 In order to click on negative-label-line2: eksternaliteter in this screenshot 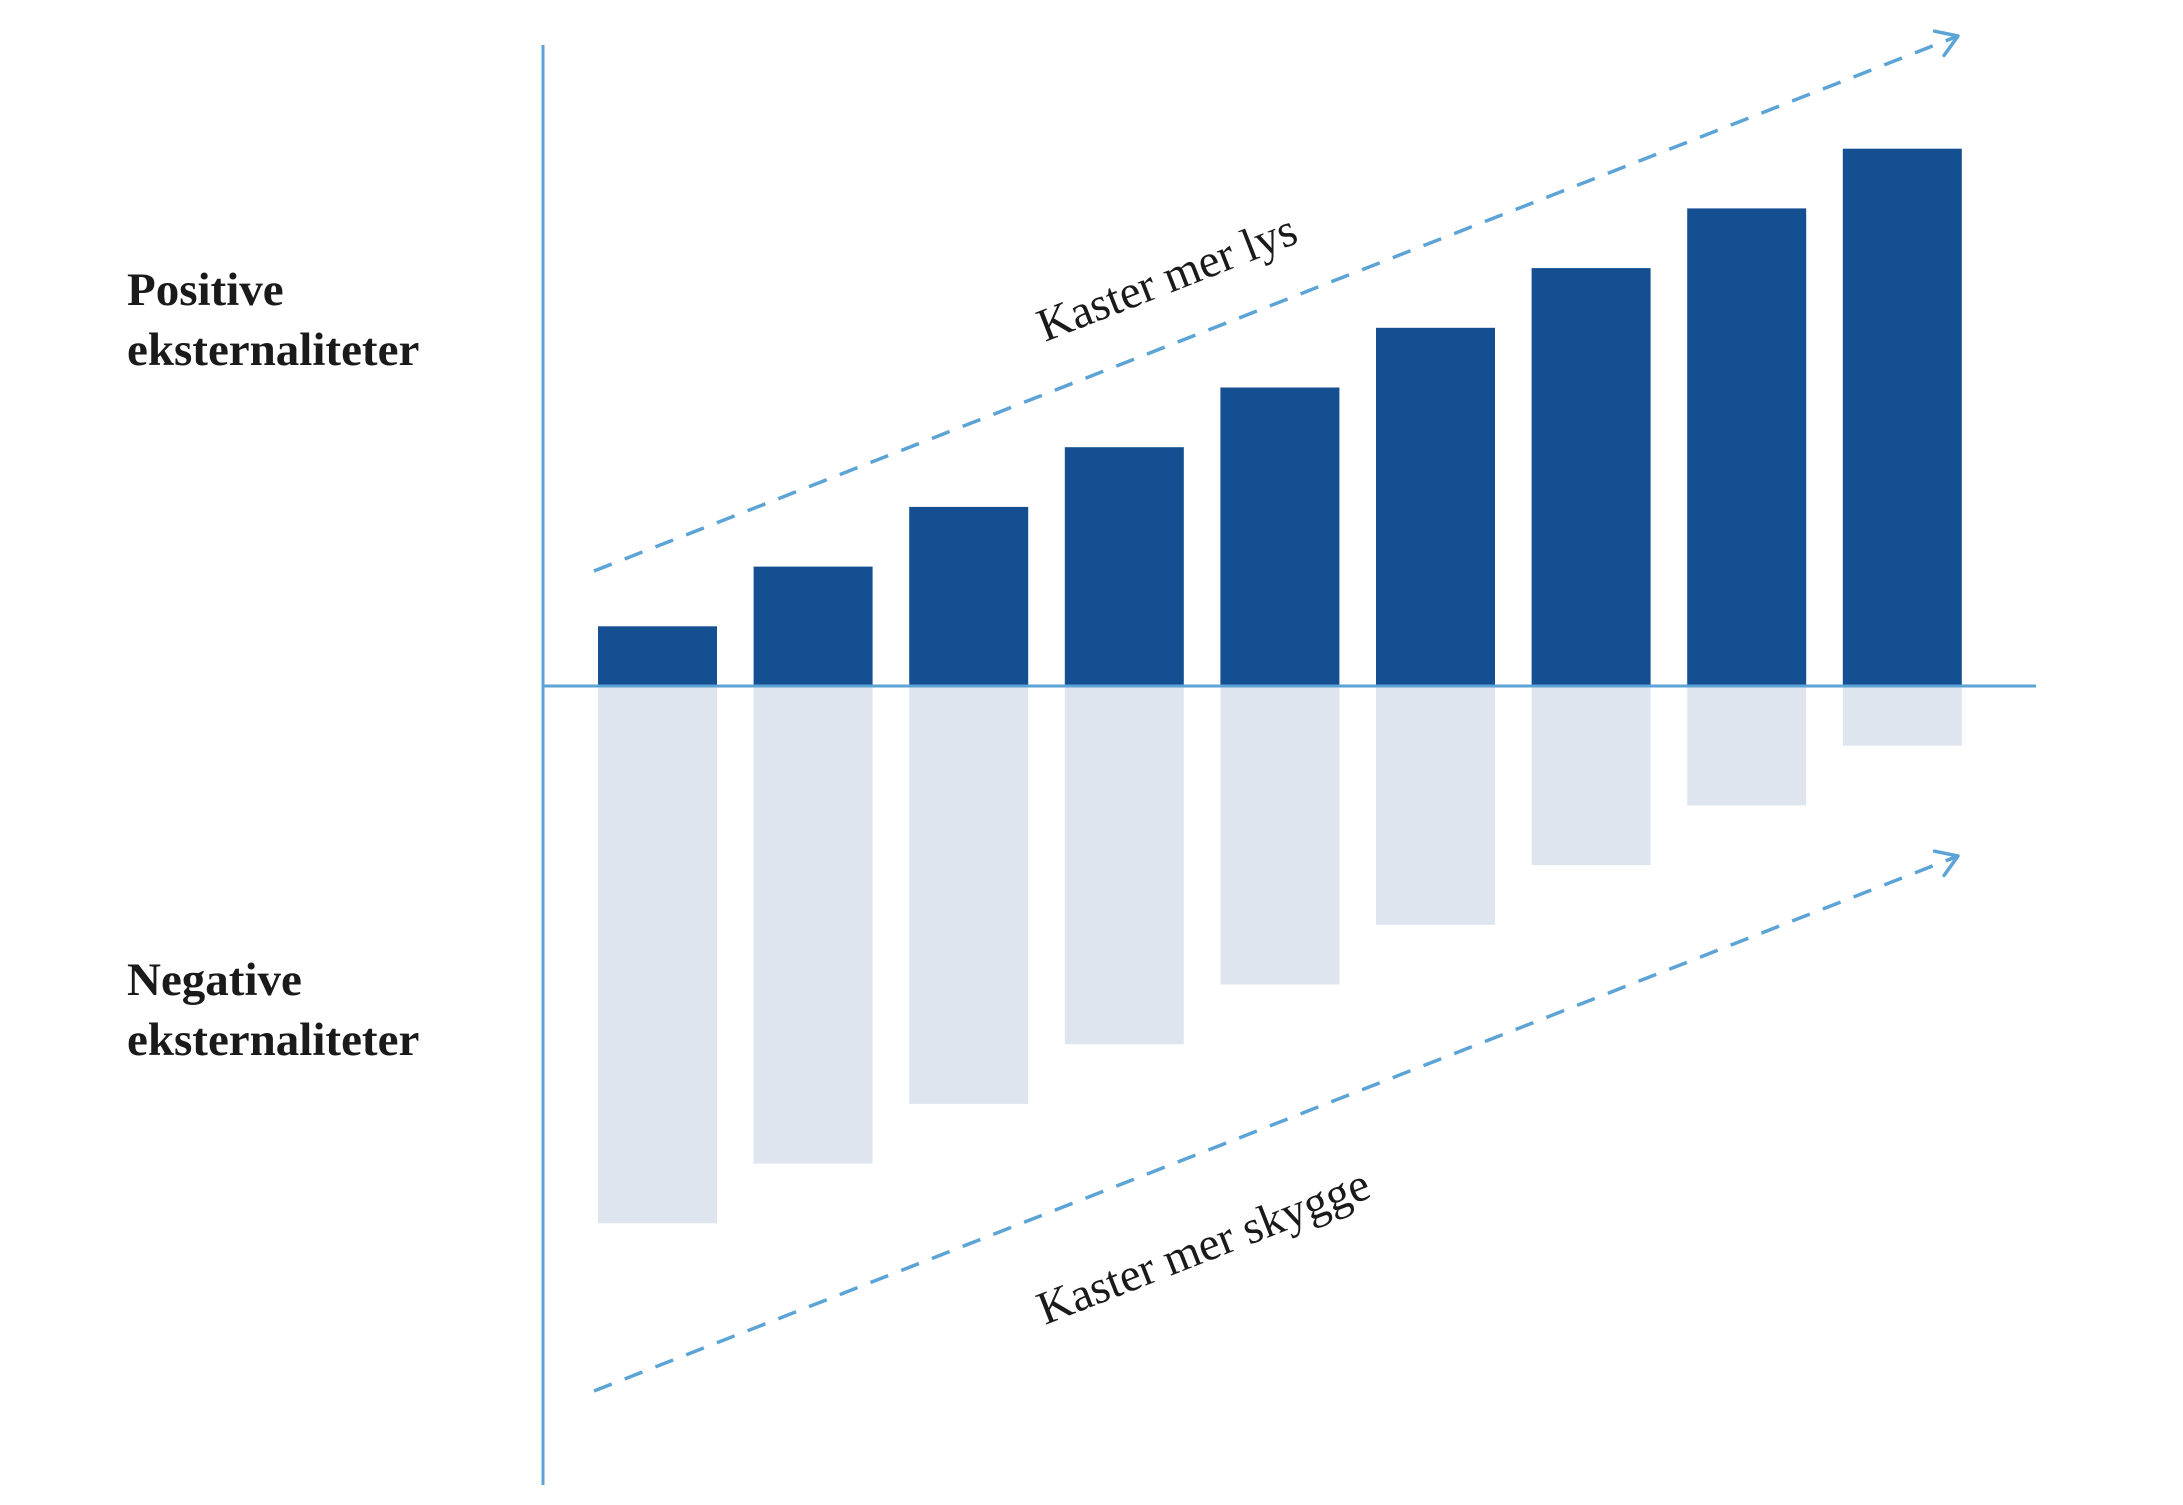, I will do `click(273, 1040)`.